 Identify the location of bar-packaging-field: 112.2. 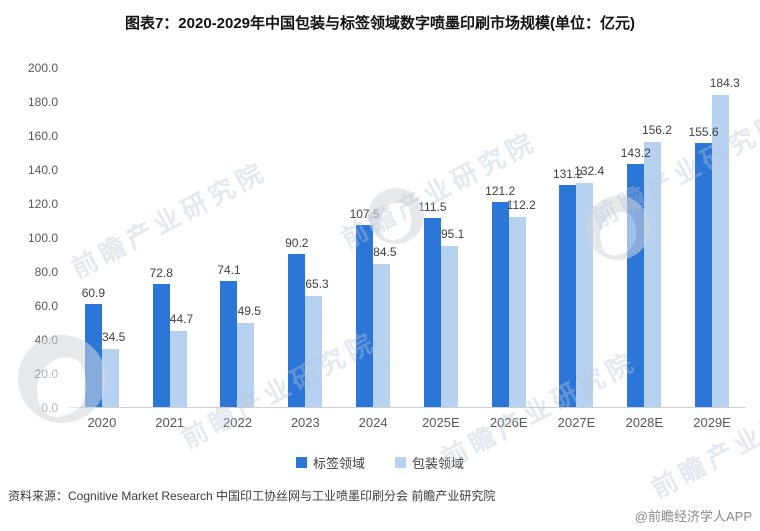
(521, 302).